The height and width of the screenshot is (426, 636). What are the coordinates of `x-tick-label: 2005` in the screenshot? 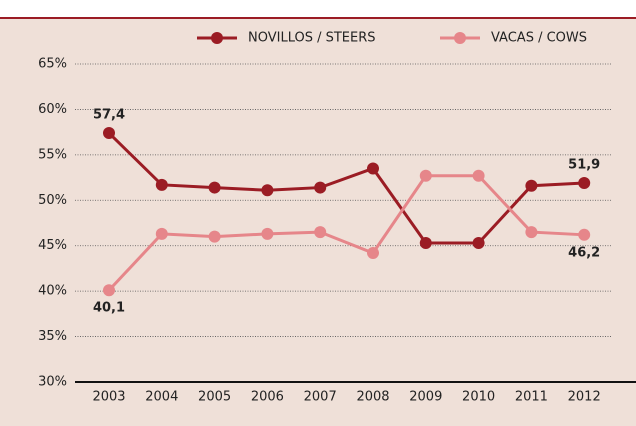 It's located at (214, 397).